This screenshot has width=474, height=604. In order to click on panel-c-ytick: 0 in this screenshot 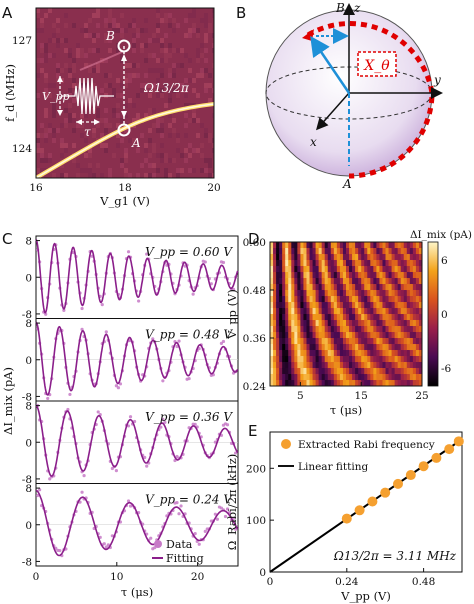, I will do `click(28, 361)`.